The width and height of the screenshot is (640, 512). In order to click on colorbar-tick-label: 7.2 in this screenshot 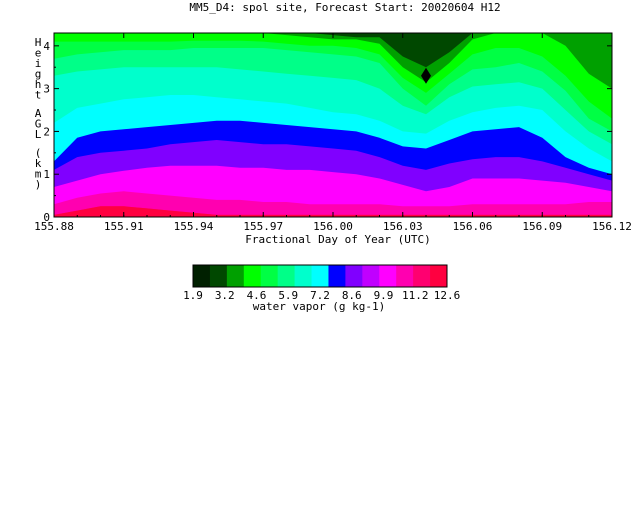, I will do `click(320, 295)`.